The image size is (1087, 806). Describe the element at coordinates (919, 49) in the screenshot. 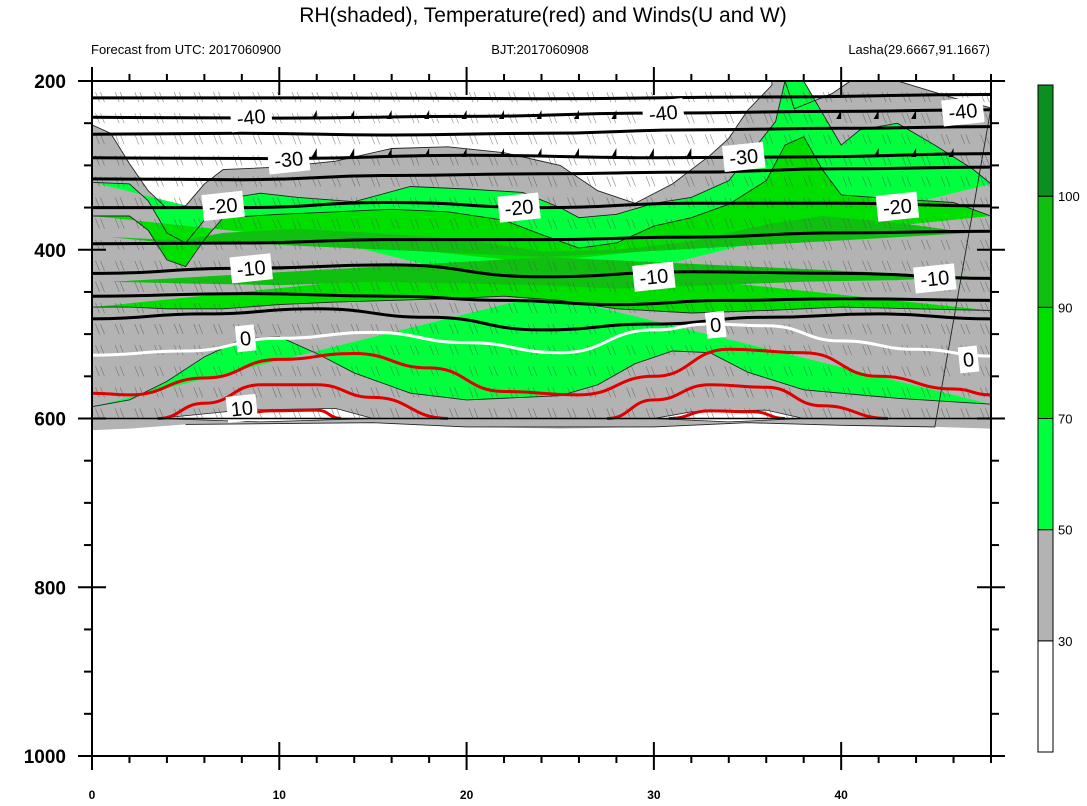

I see `subtitle-station: Lasha(29.6667,91.1667)` at that location.